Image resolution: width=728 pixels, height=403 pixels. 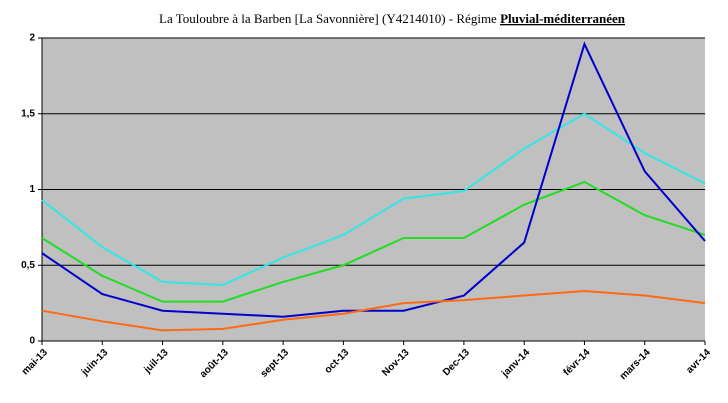 I want to click on x-tick-label: Dec-13, so click(x=456, y=362).